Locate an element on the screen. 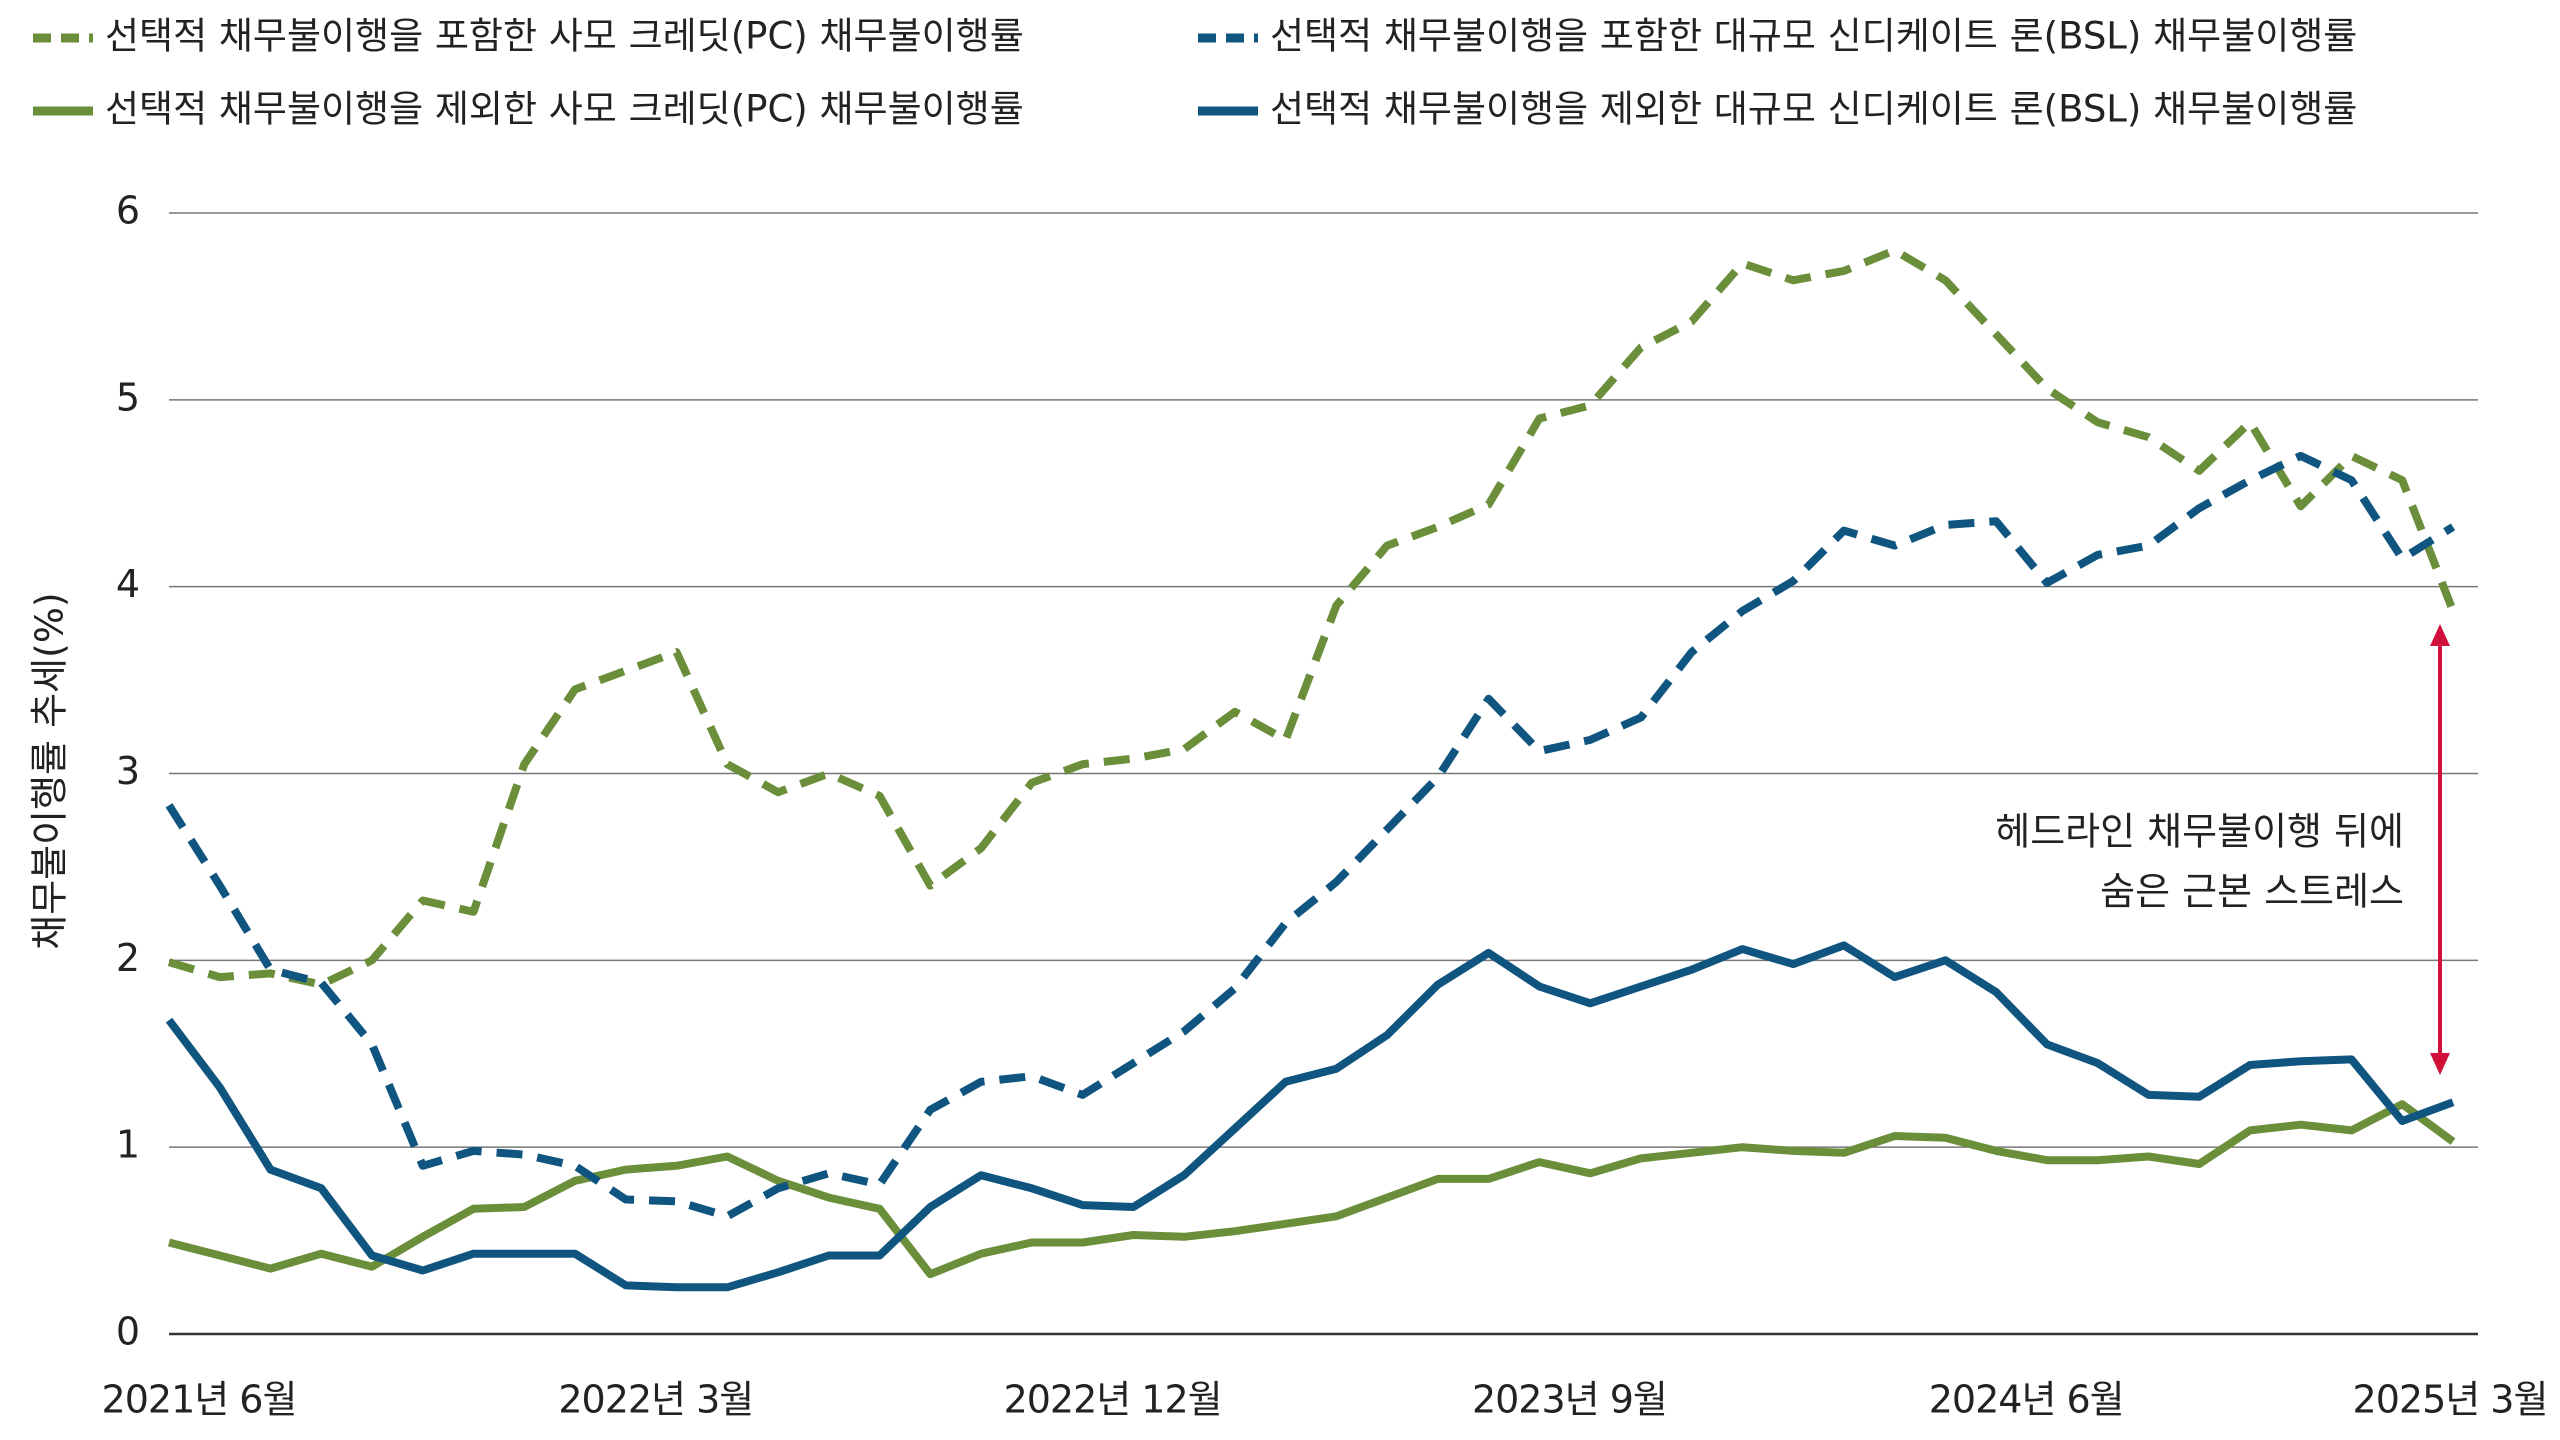 The height and width of the screenshot is (1440, 2560). x-tick-label: 2021년 6월 is located at coordinates (199, 1400).